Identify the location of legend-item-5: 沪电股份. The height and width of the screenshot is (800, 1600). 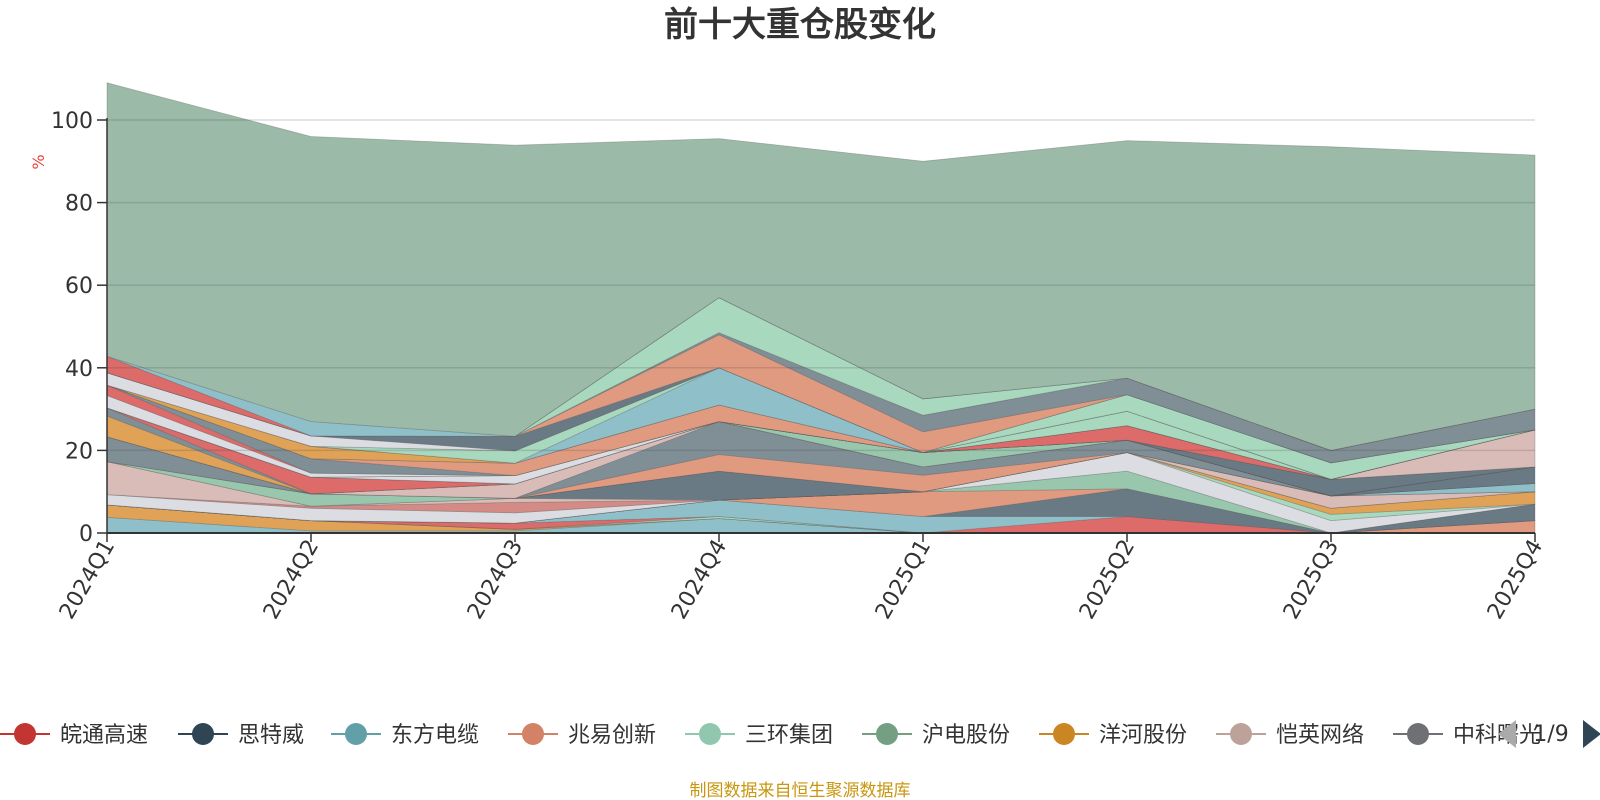
(936, 735).